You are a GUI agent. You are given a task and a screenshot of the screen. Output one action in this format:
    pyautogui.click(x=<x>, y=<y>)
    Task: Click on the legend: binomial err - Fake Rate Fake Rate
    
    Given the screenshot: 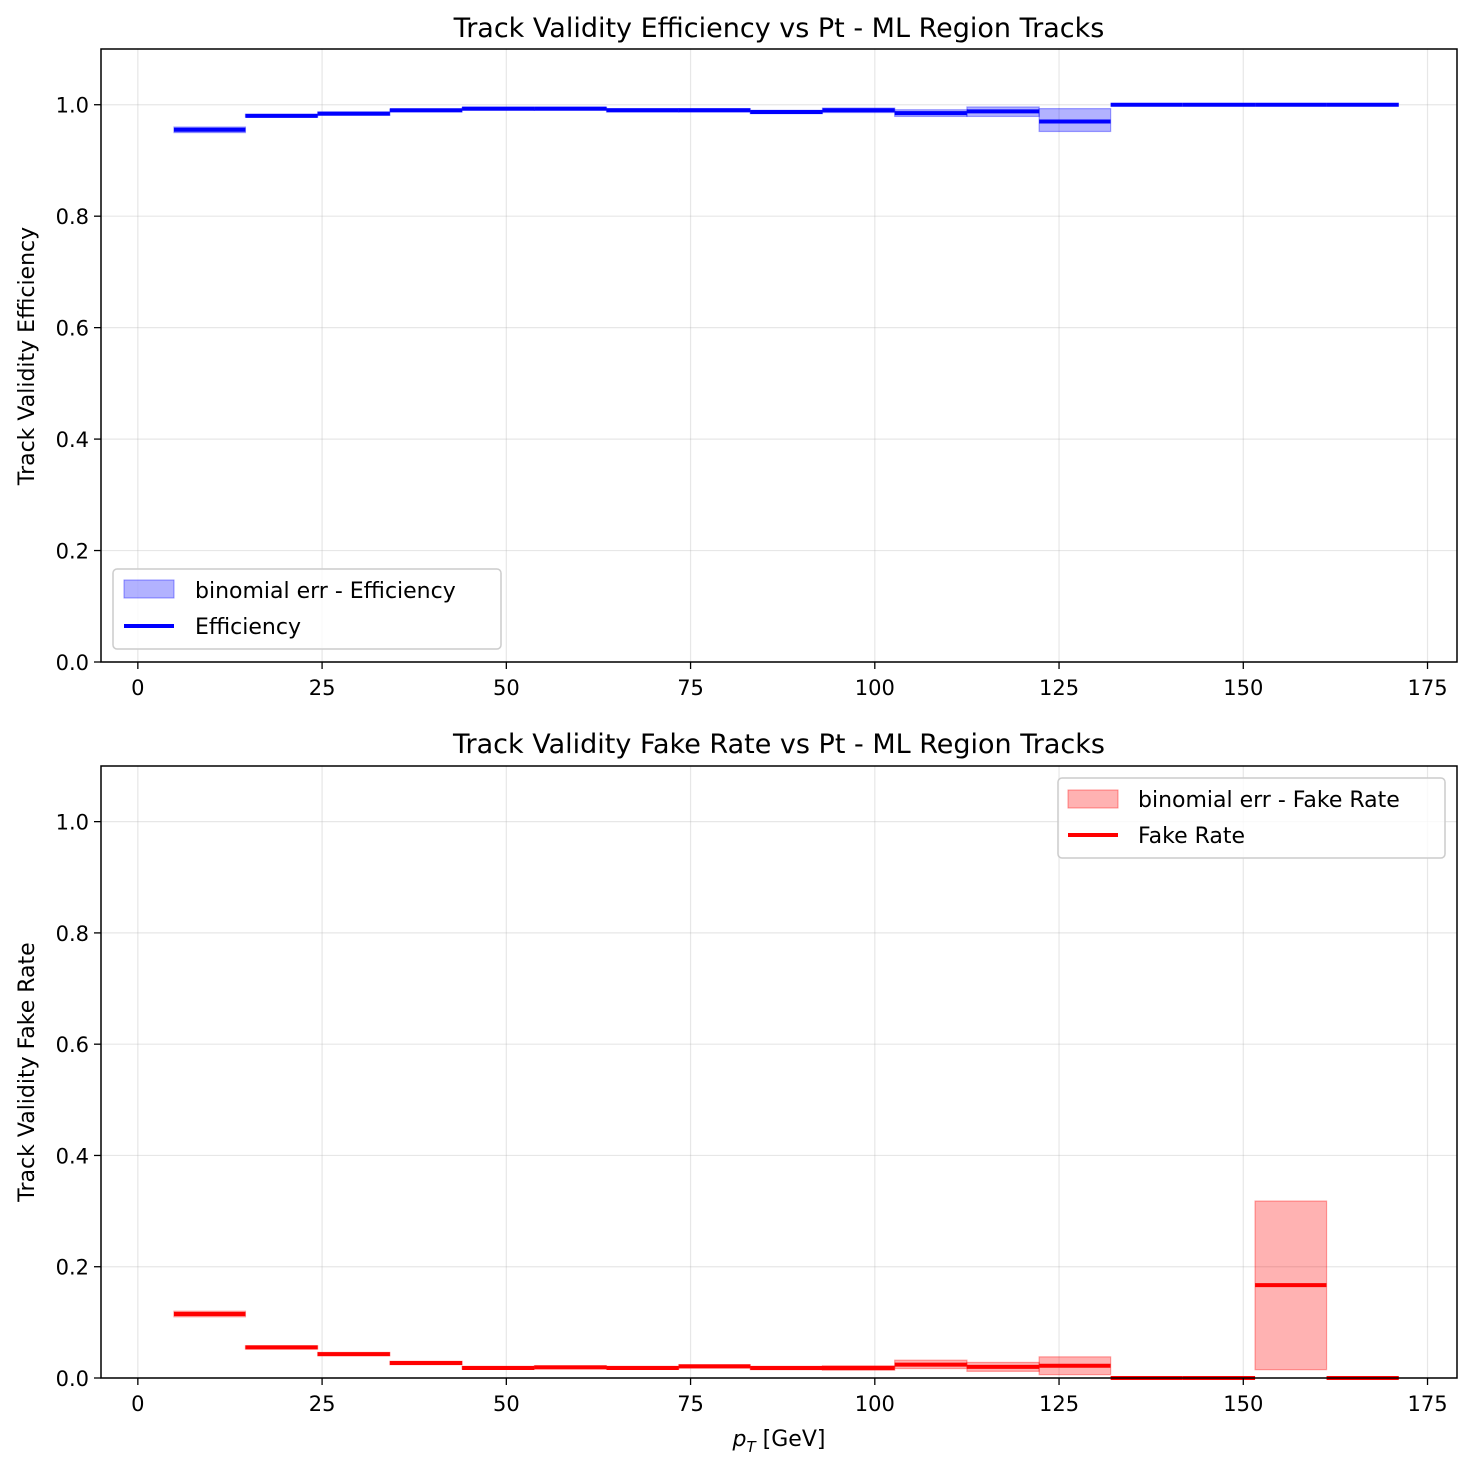 What is the action you would take?
    pyautogui.click(x=1251, y=818)
    